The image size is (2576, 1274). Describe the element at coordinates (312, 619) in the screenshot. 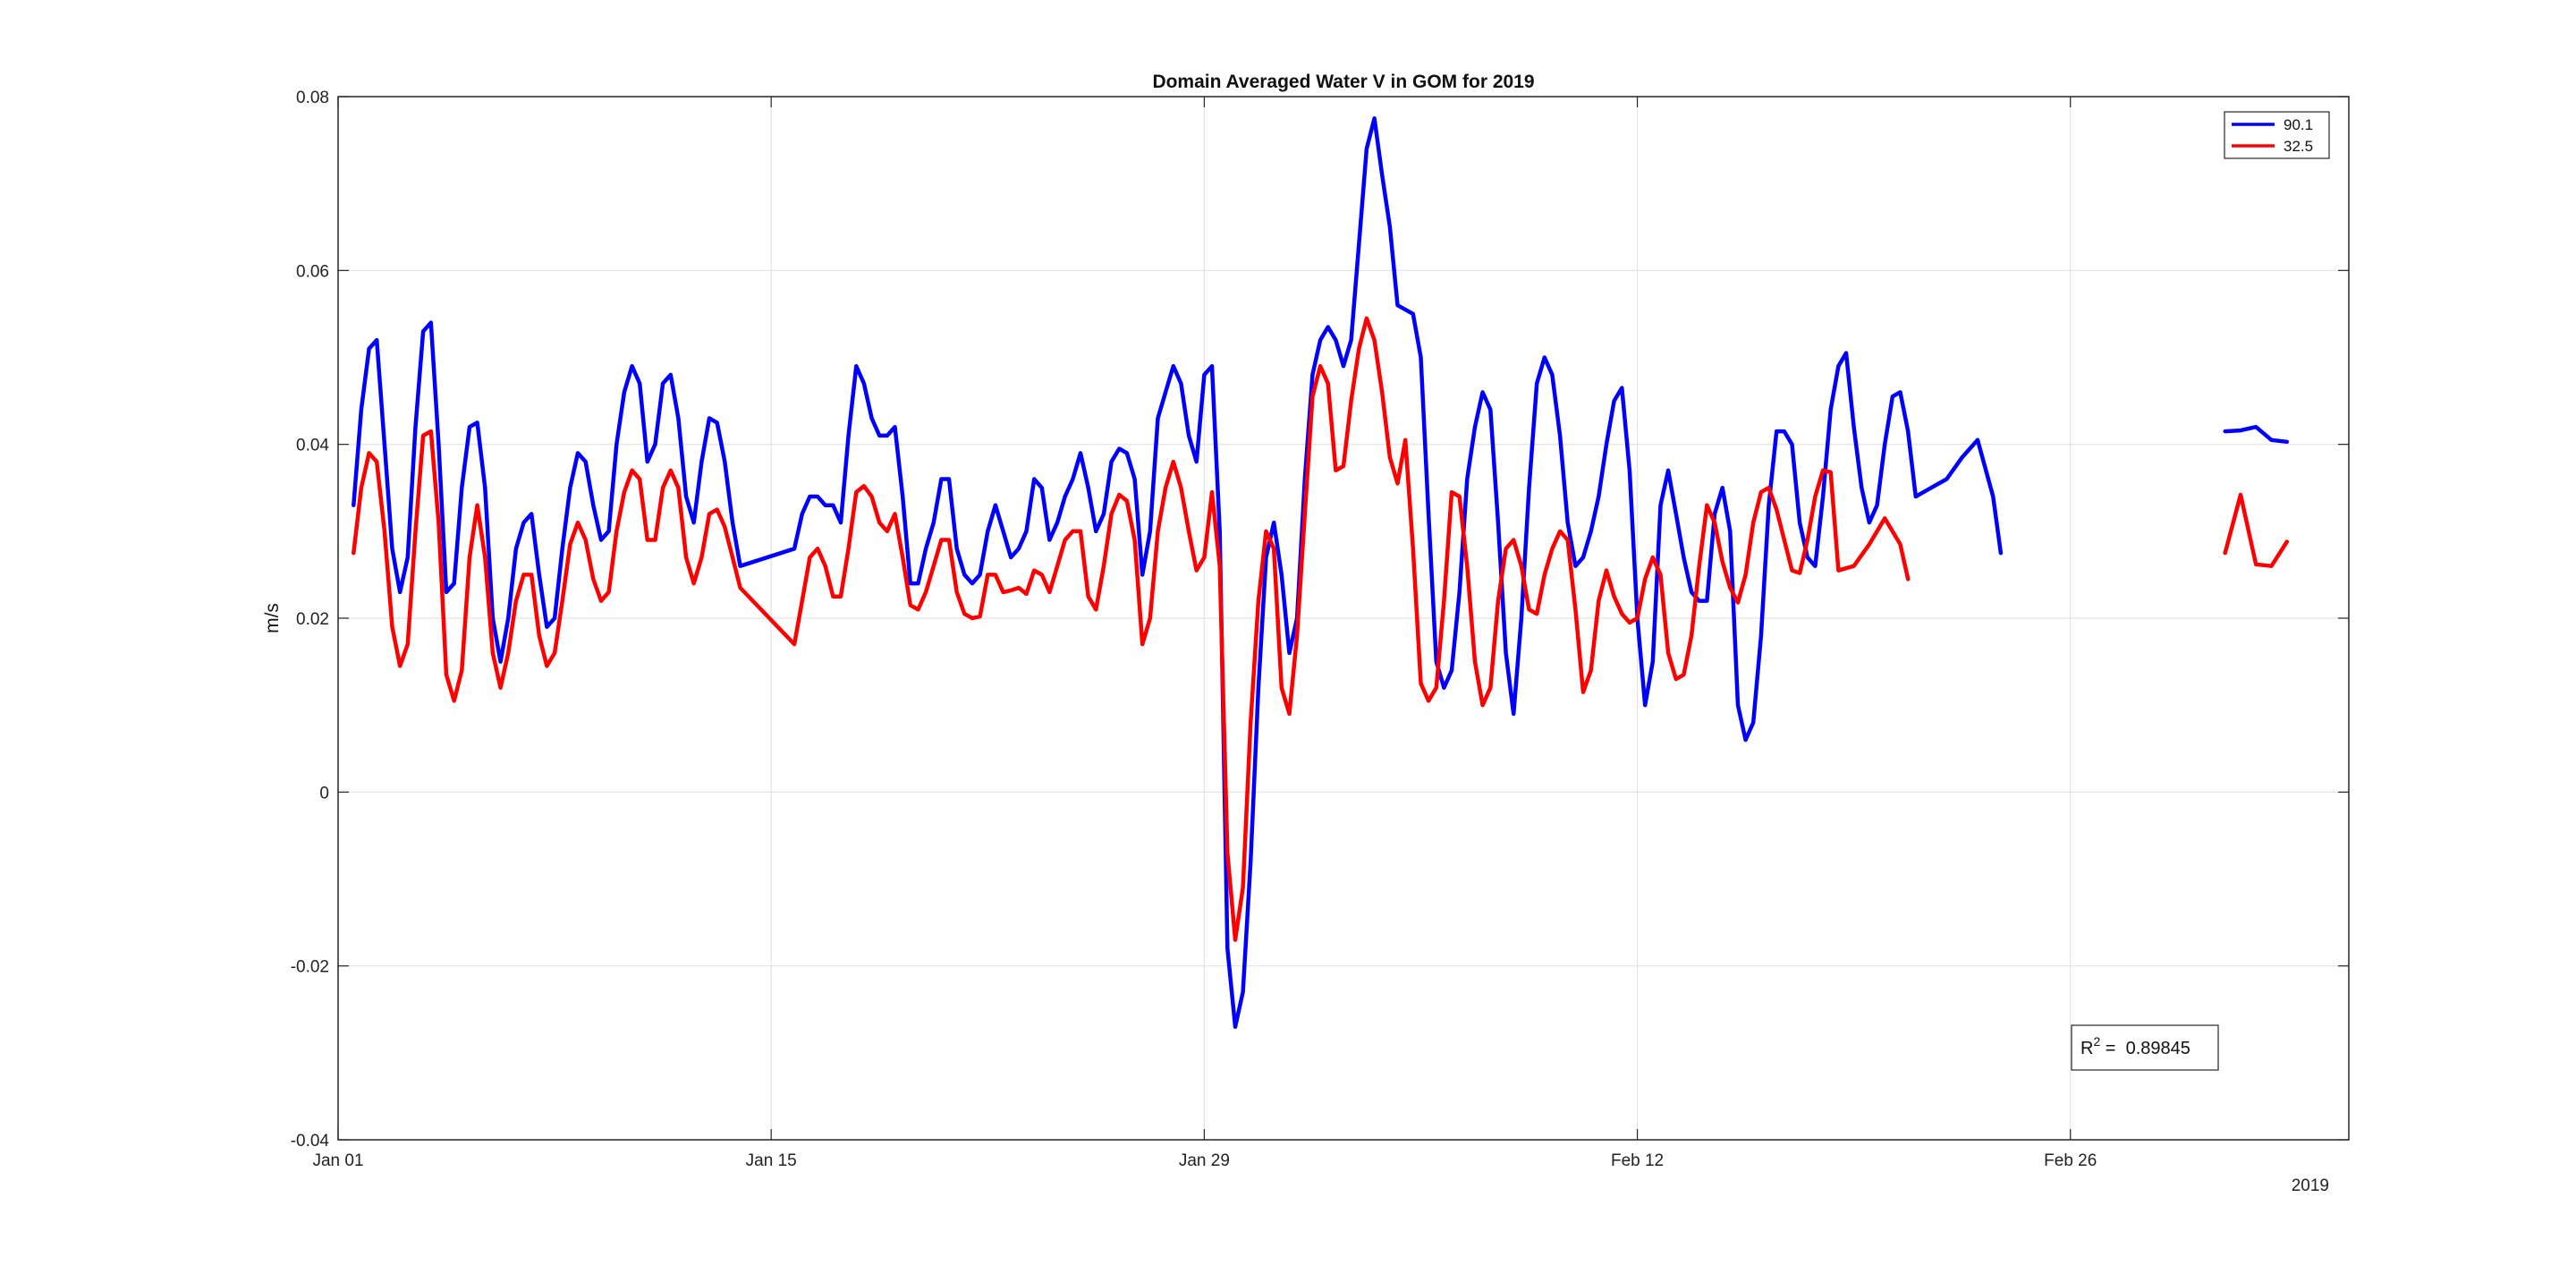

I see `y-tick-label: 0.02` at that location.